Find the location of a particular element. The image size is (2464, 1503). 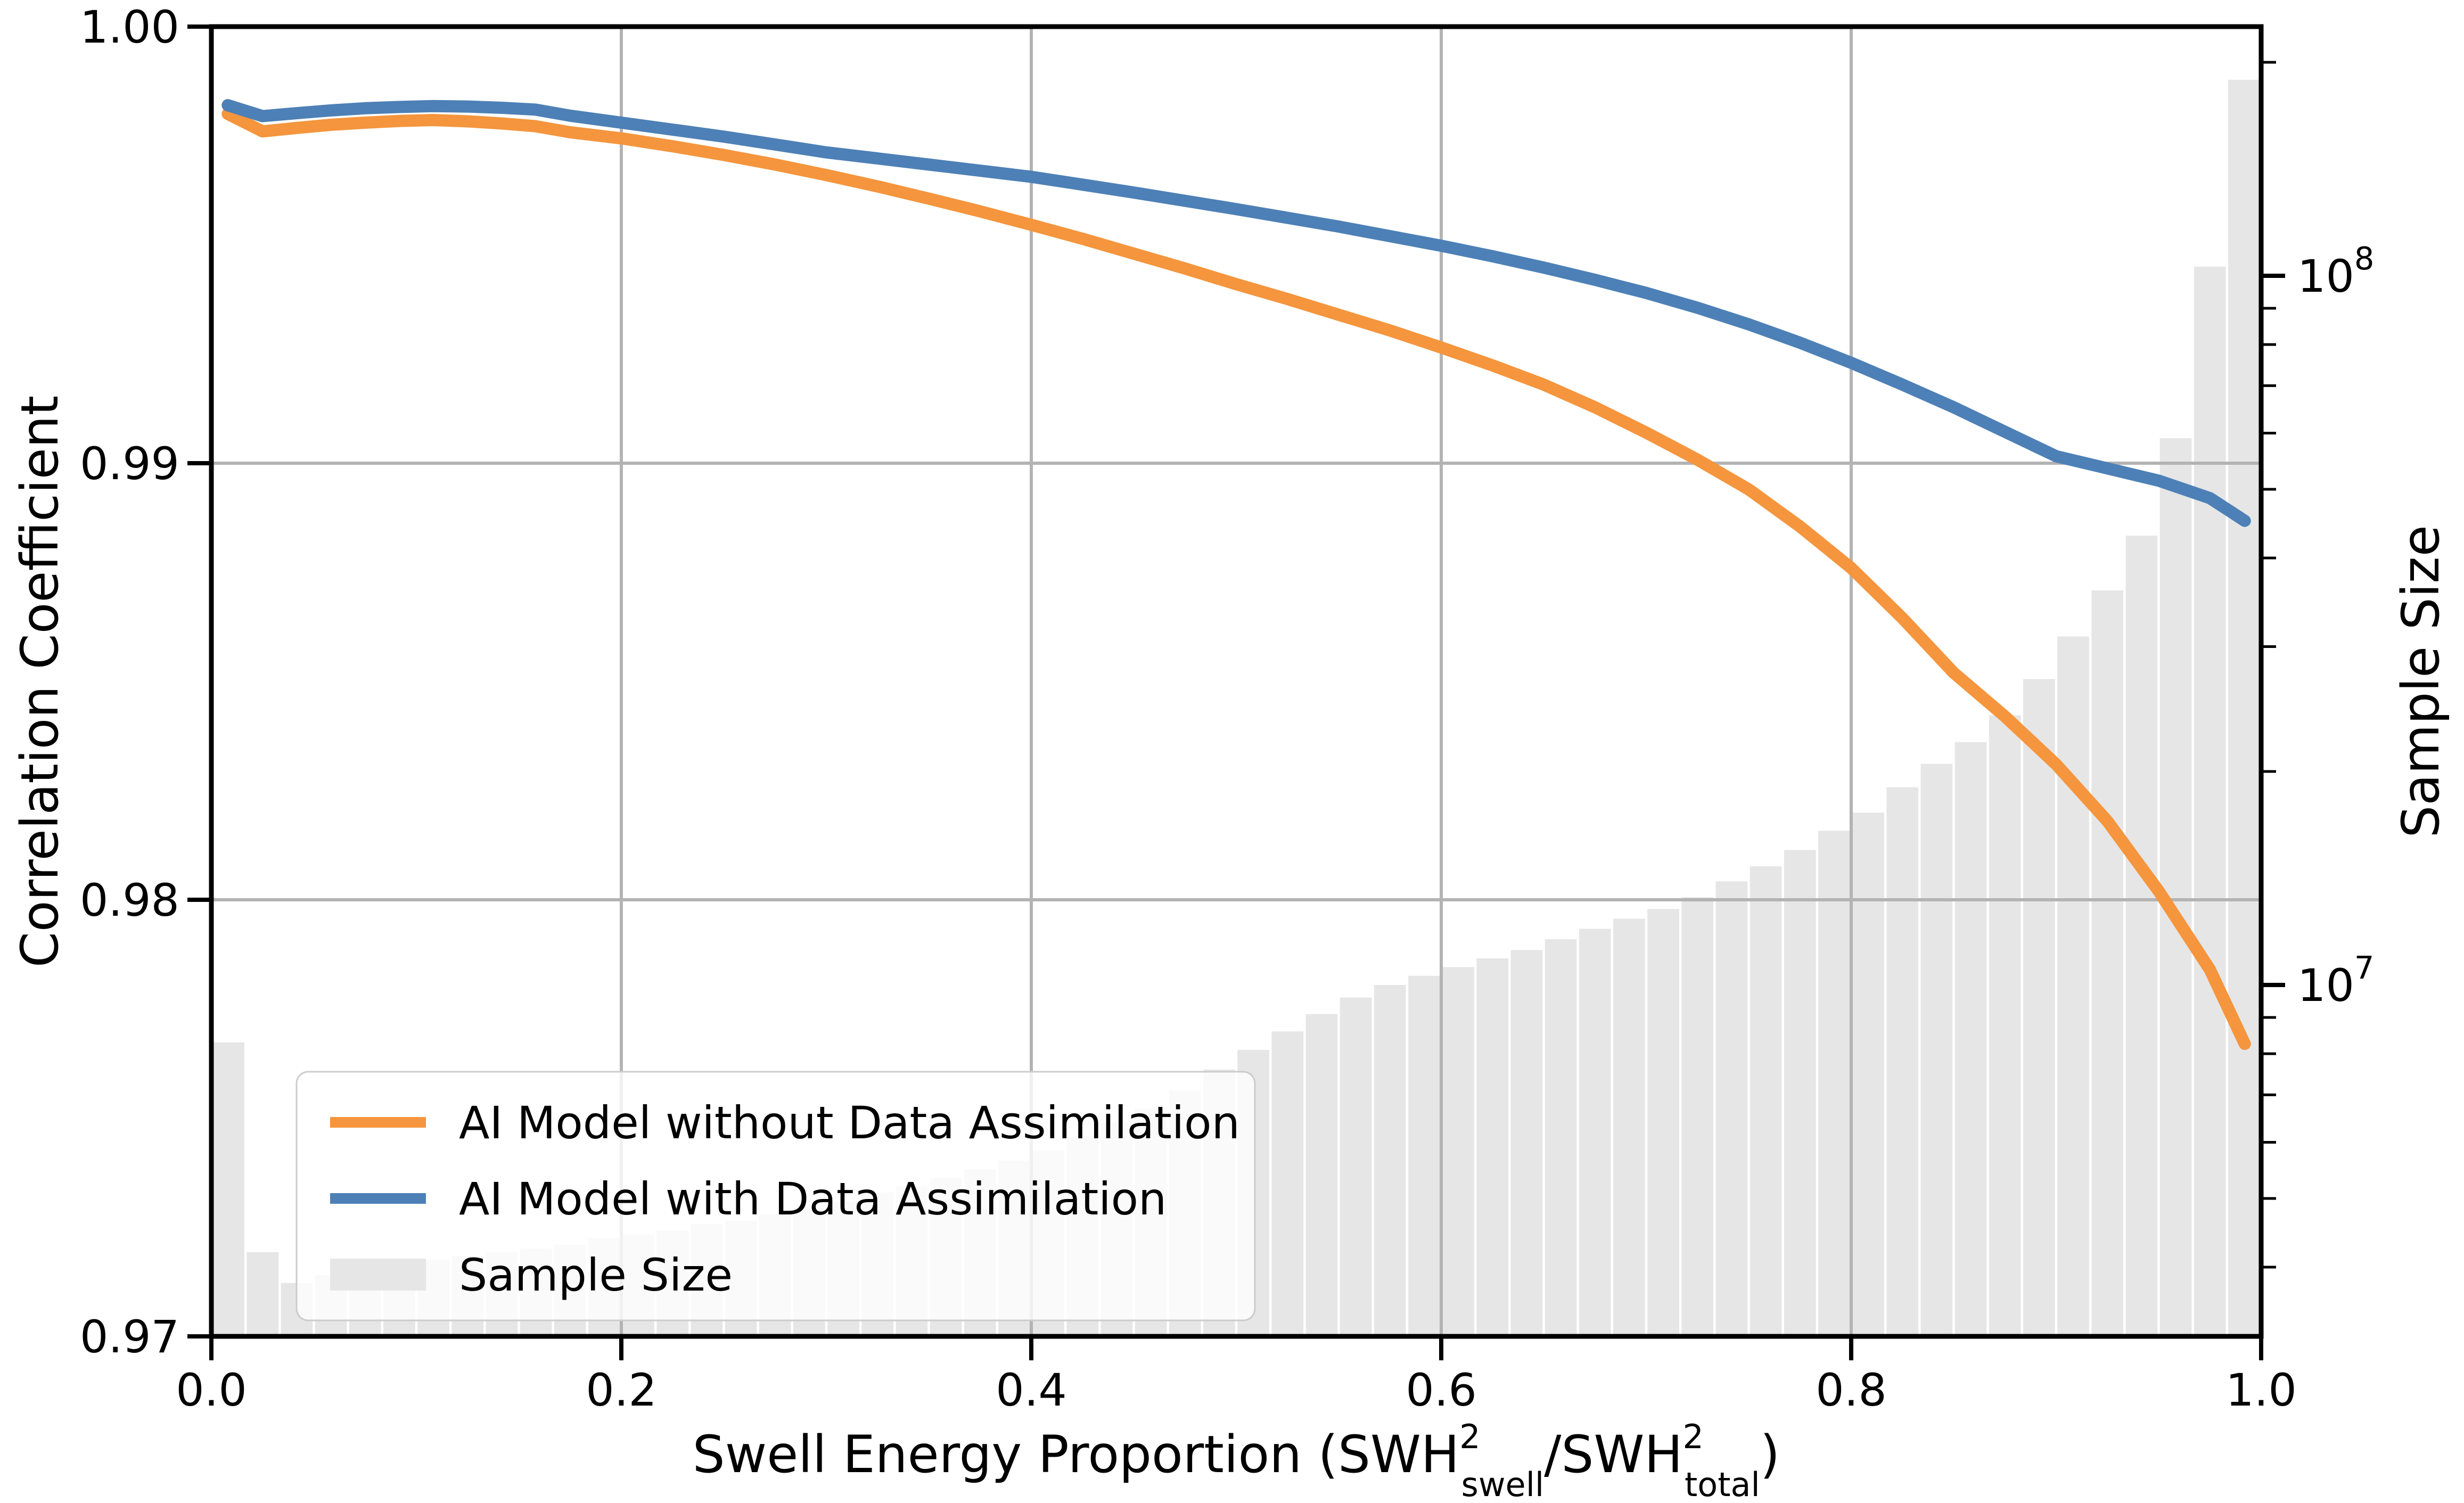

x-tick-label: 0.0 is located at coordinates (211, 1390).